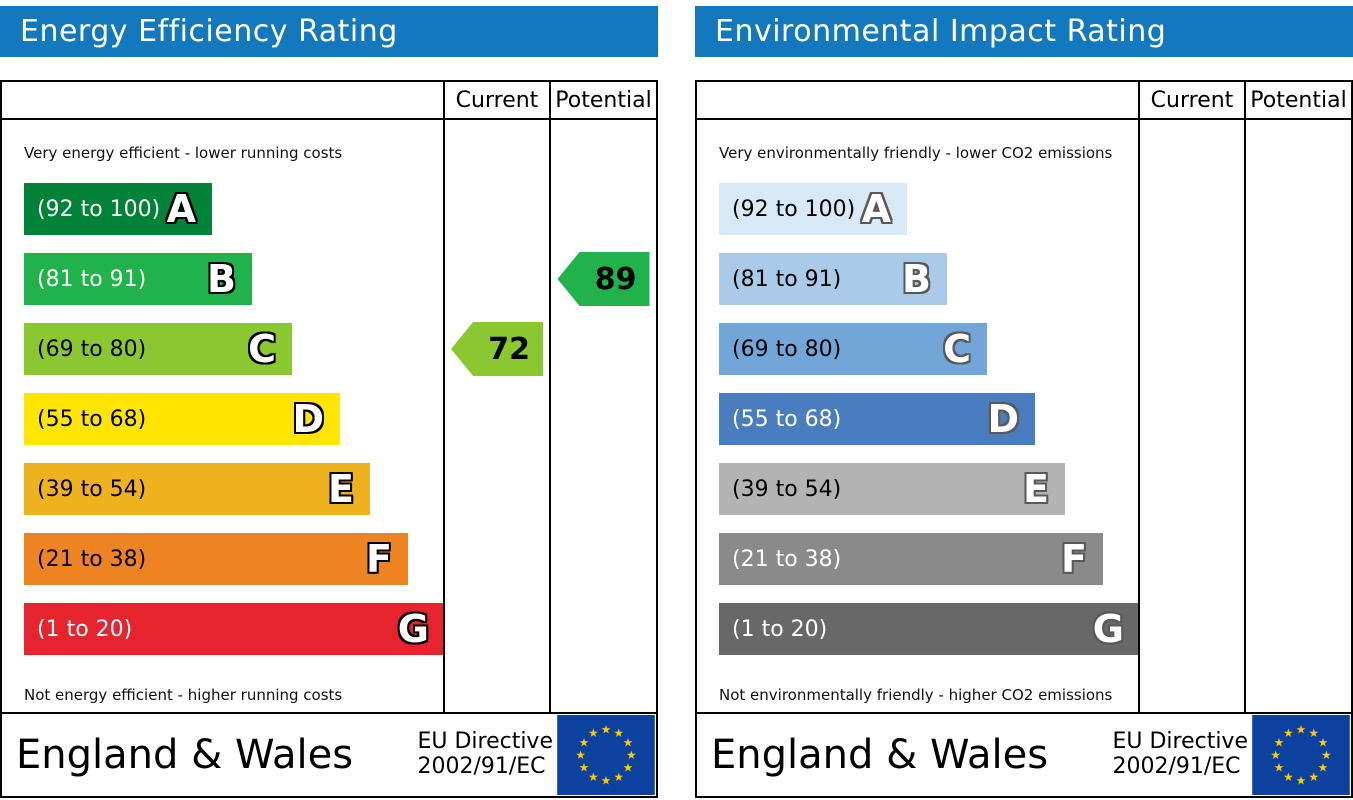 The width and height of the screenshot is (1353, 800). I want to click on chart-title: Energy Efficiency Rating, so click(209, 31).